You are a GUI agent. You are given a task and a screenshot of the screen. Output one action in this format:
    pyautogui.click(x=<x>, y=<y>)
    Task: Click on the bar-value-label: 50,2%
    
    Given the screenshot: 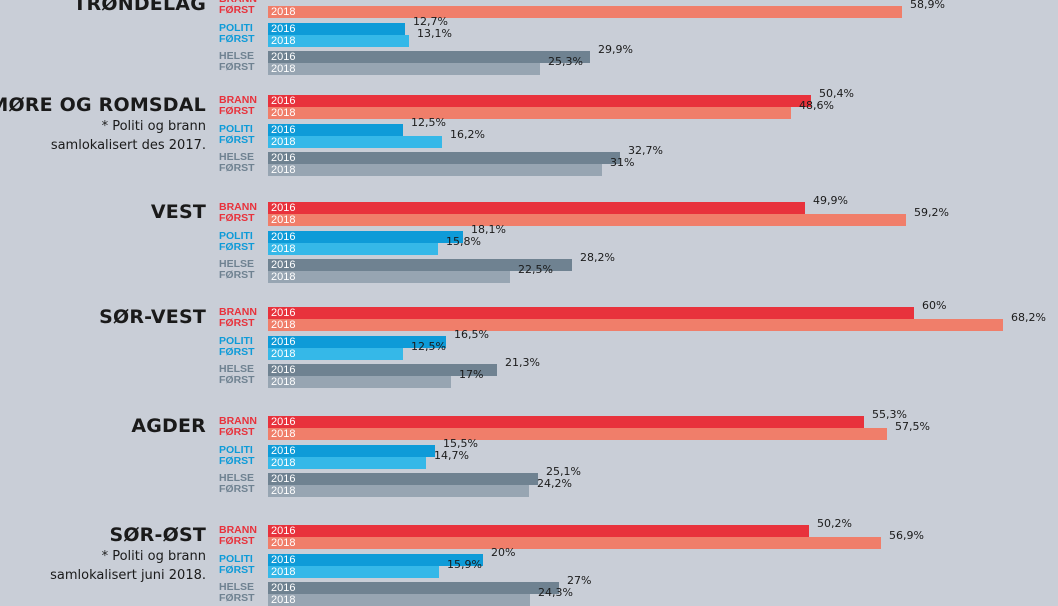 What is the action you would take?
    pyautogui.click(x=834, y=523)
    